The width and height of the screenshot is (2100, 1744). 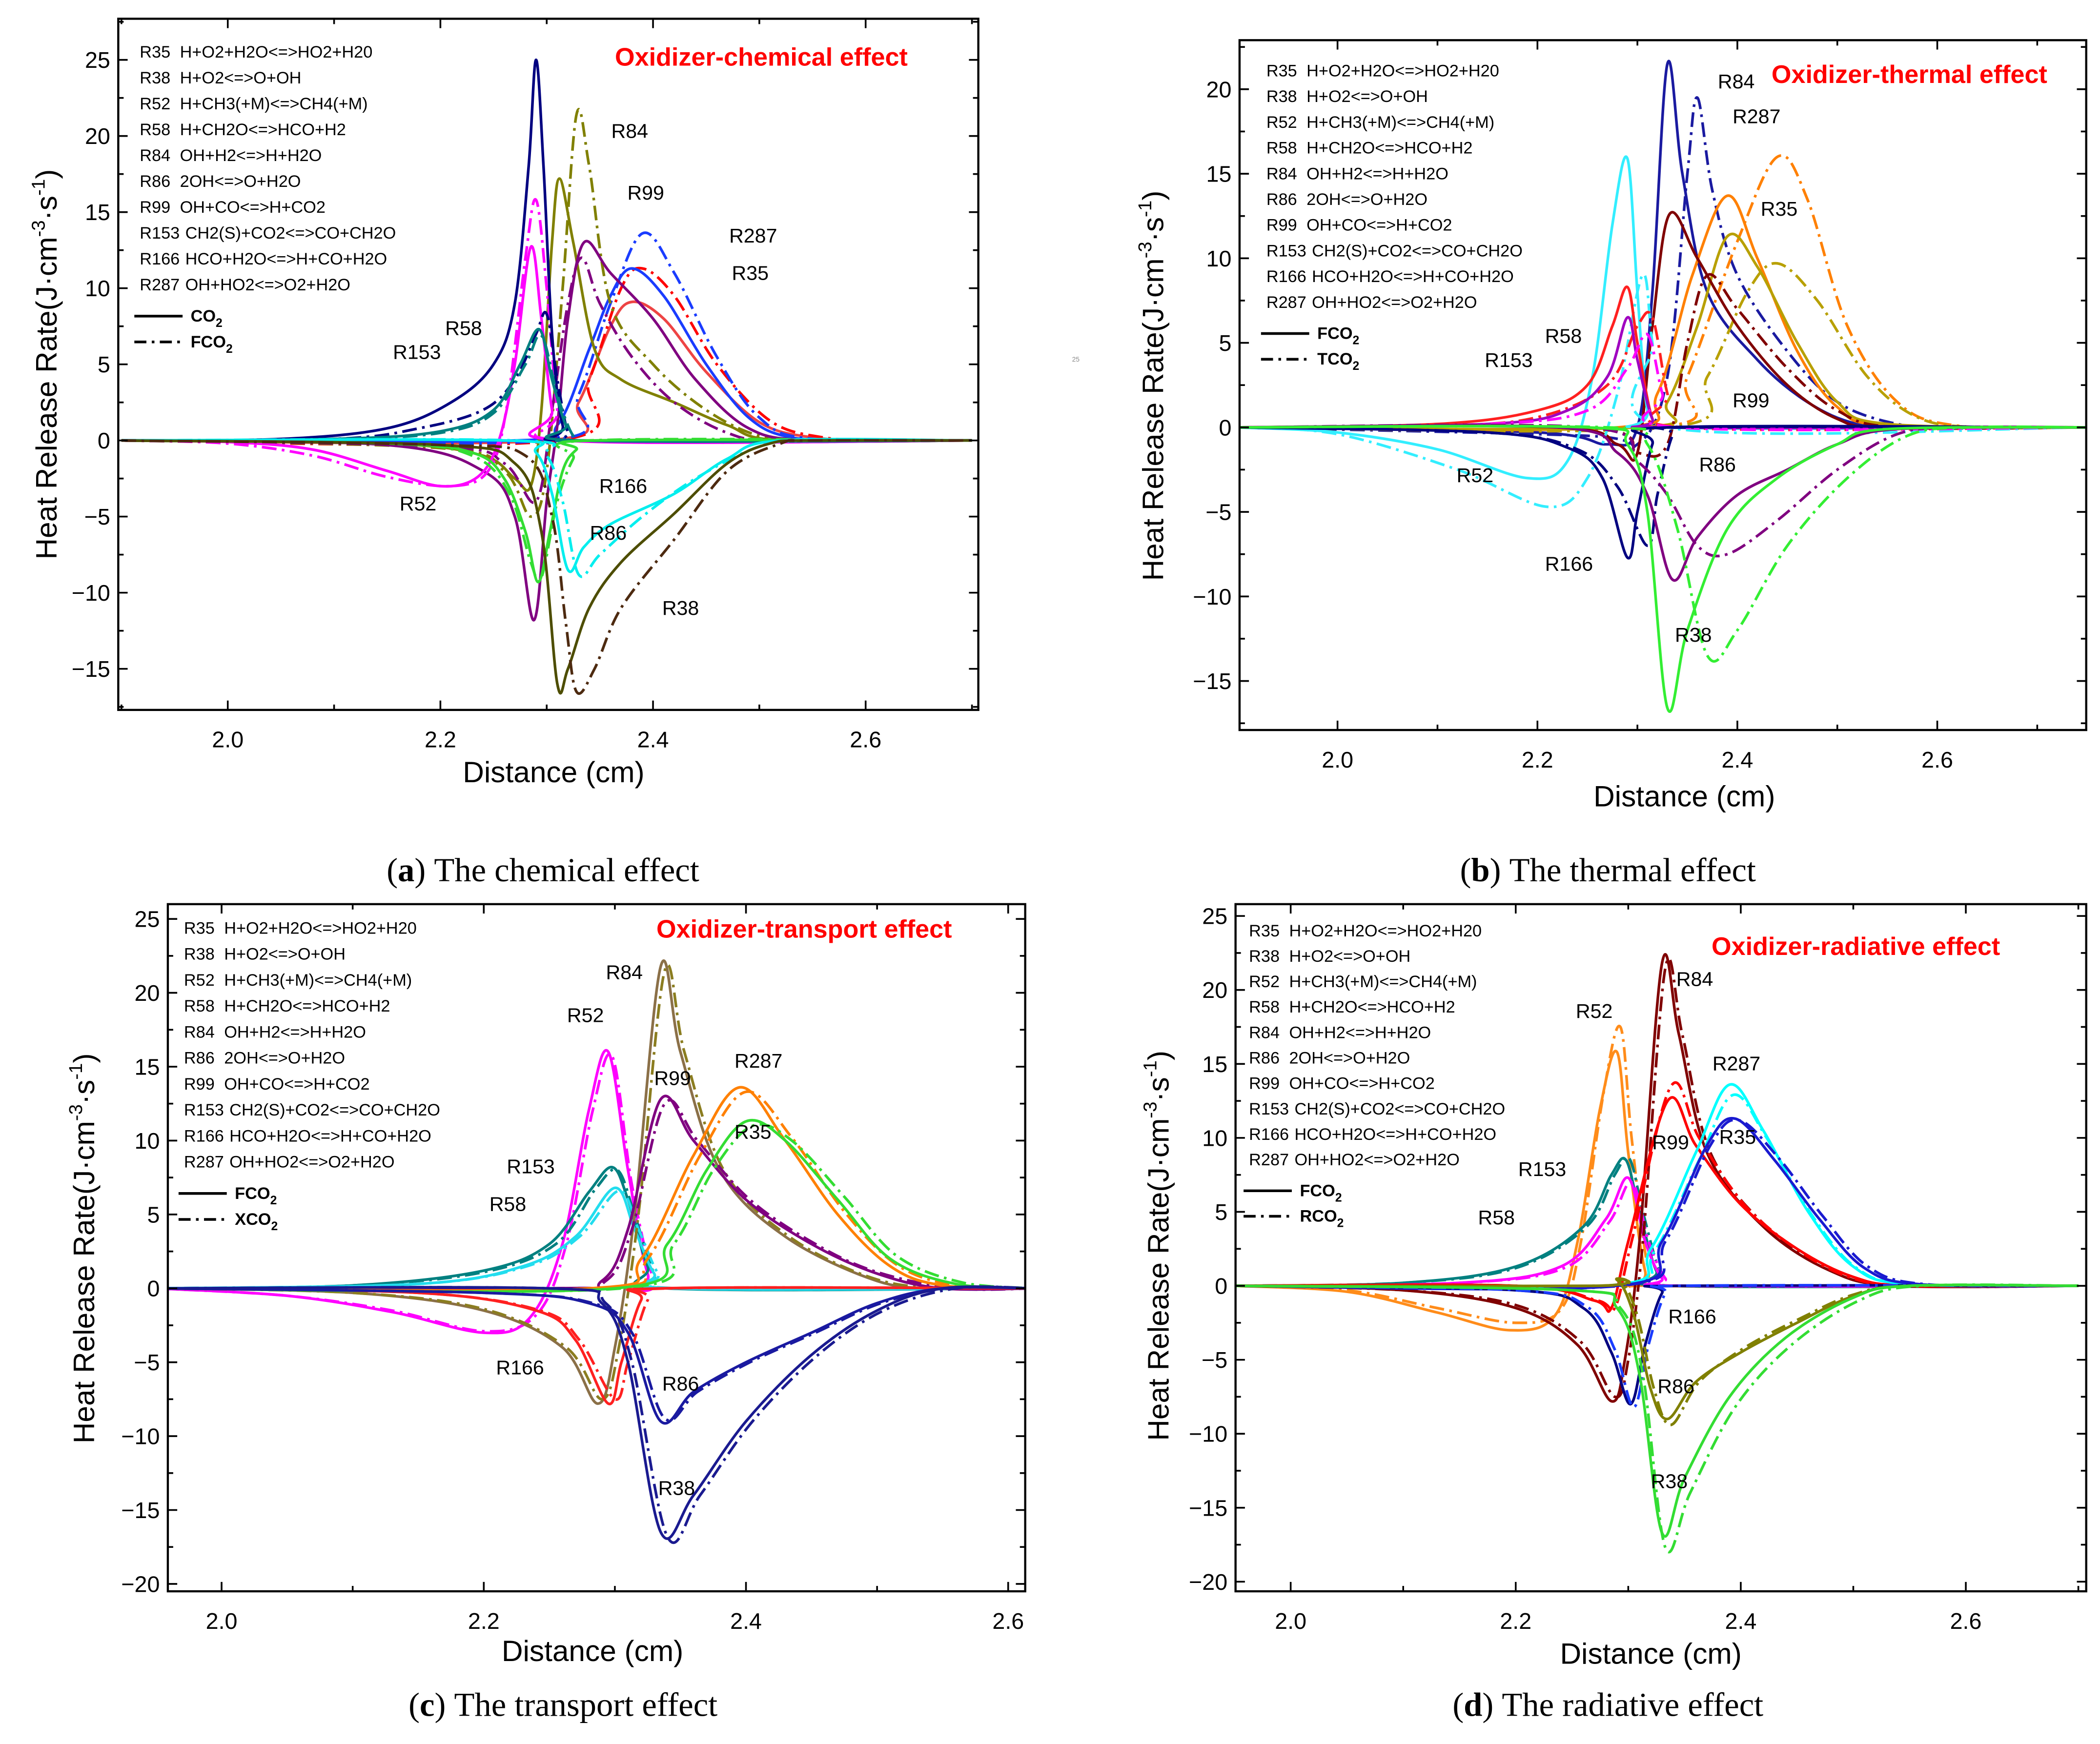 I want to click on effect-title: Oxidizer-transport effect, so click(x=804, y=930).